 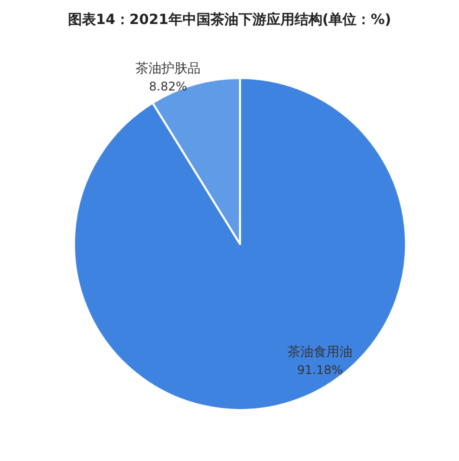 What do you see at coordinates (320, 370) in the screenshot?
I see `data-label: 91.18%` at bounding box center [320, 370].